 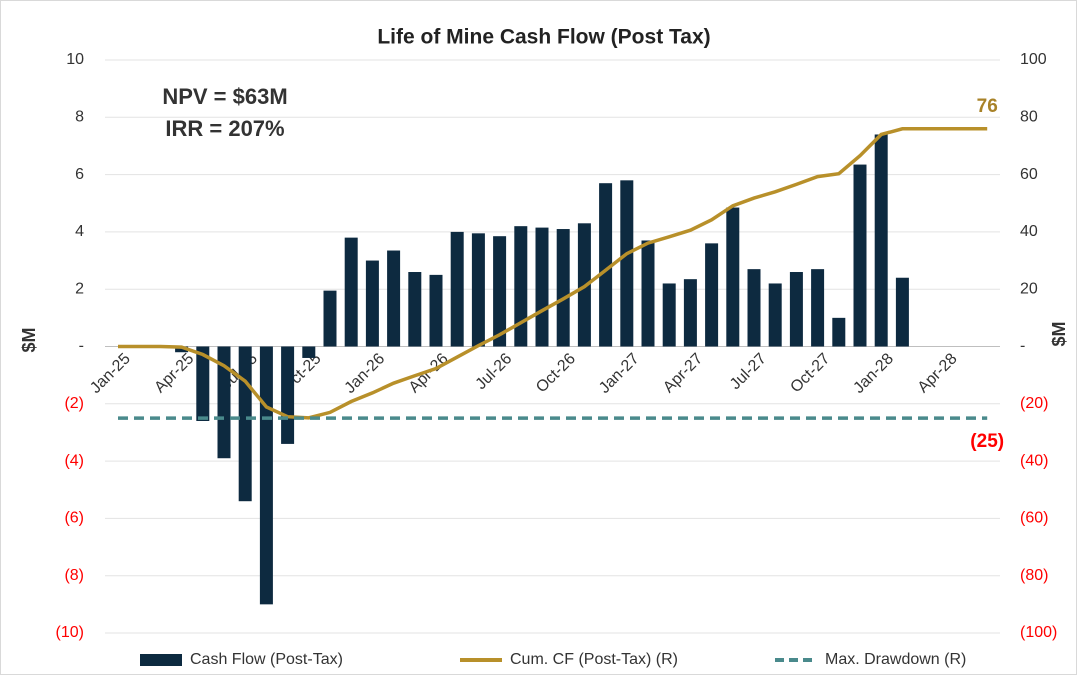 I want to click on y2-tick-label: (80), so click(x=1034, y=575).